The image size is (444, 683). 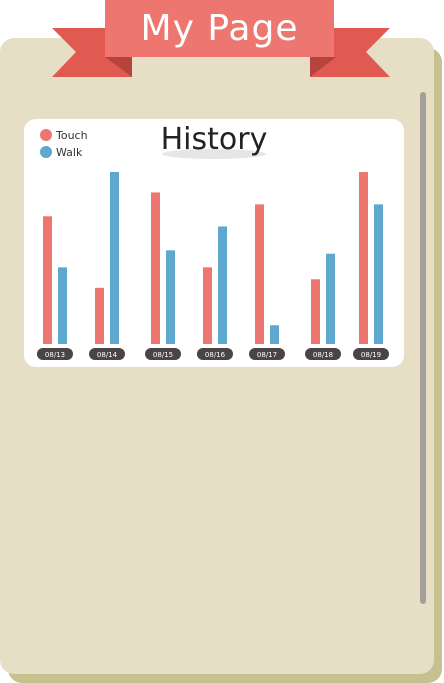 I want to click on tick-label-2: 08/14, so click(x=107, y=355).